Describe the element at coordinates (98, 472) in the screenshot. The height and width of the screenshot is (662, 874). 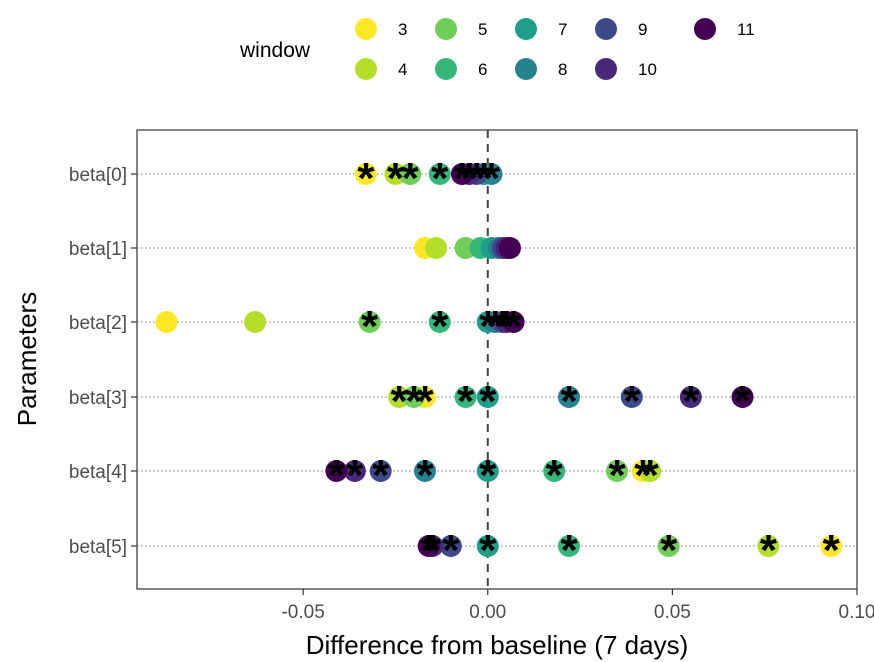
I see `y-tick-label: beta[4]` at that location.